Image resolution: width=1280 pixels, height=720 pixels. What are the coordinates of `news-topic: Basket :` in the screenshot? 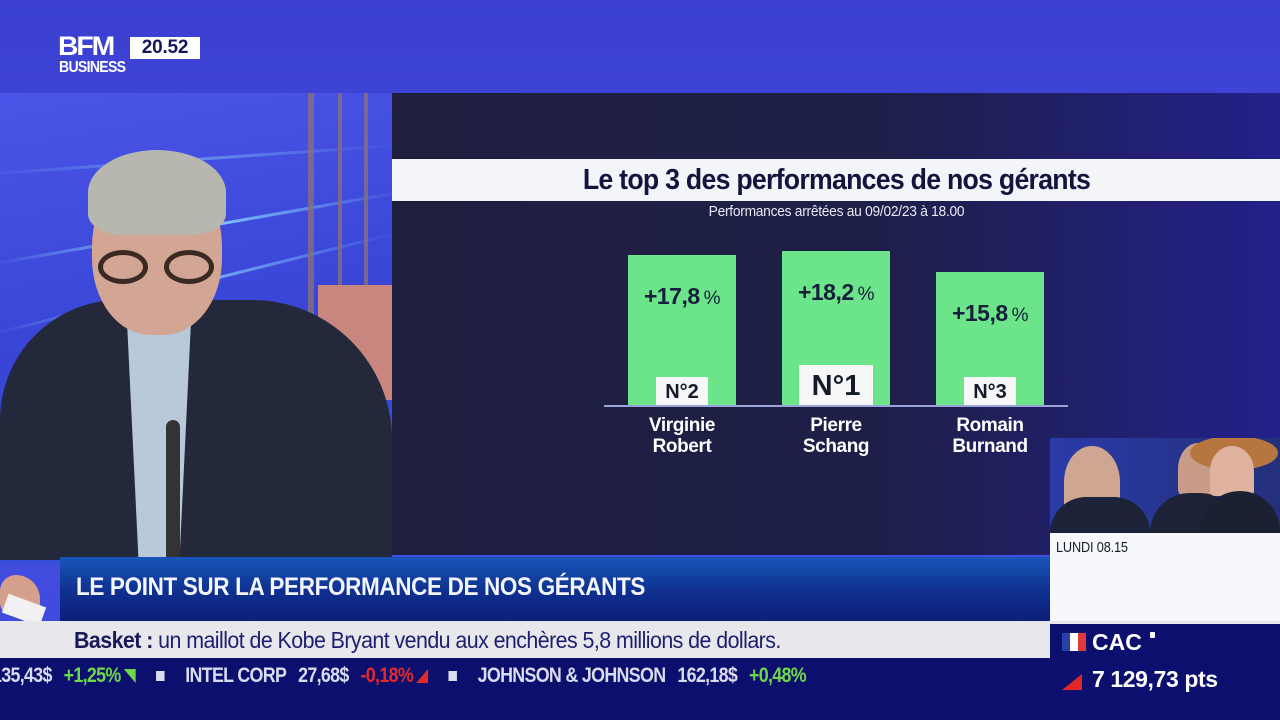 It's located at (113, 640).